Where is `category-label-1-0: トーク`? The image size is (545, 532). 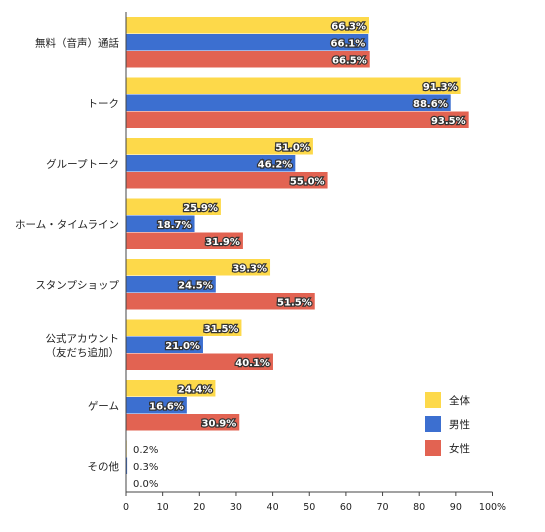
category-label-1-0: トーク is located at coordinates (104, 104).